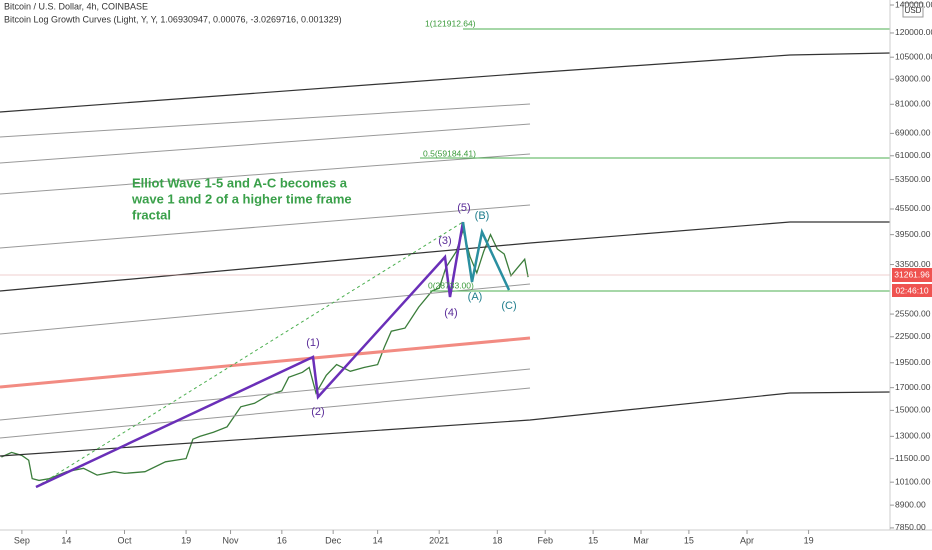 Image resolution: width=932 pixels, height=550 pixels. I want to click on y-tick-label: 25500.00, so click(913, 313).